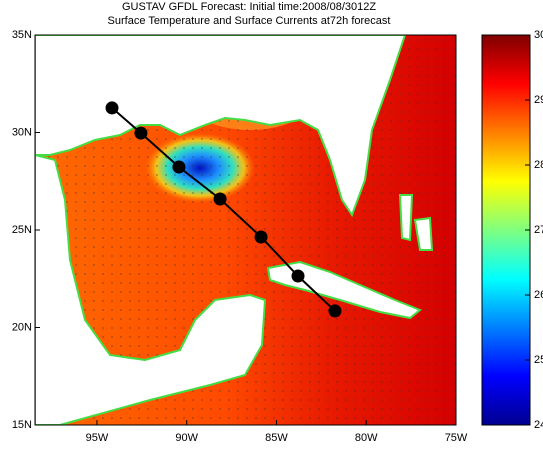 This screenshot has height=461, width=543. What do you see at coordinates (506, 230) in the screenshot?
I see `colorbar` at bounding box center [506, 230].